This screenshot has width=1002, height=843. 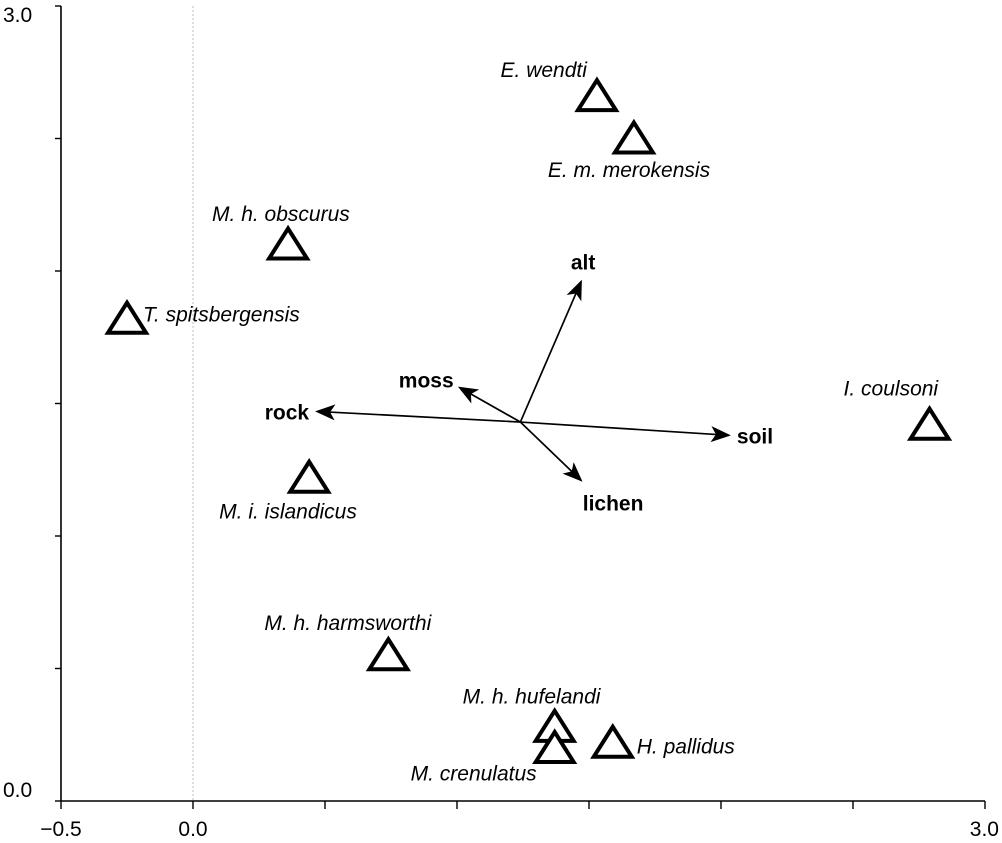 I want to click on species-marker-m-i-islandicus, so click(x=309, y=476).